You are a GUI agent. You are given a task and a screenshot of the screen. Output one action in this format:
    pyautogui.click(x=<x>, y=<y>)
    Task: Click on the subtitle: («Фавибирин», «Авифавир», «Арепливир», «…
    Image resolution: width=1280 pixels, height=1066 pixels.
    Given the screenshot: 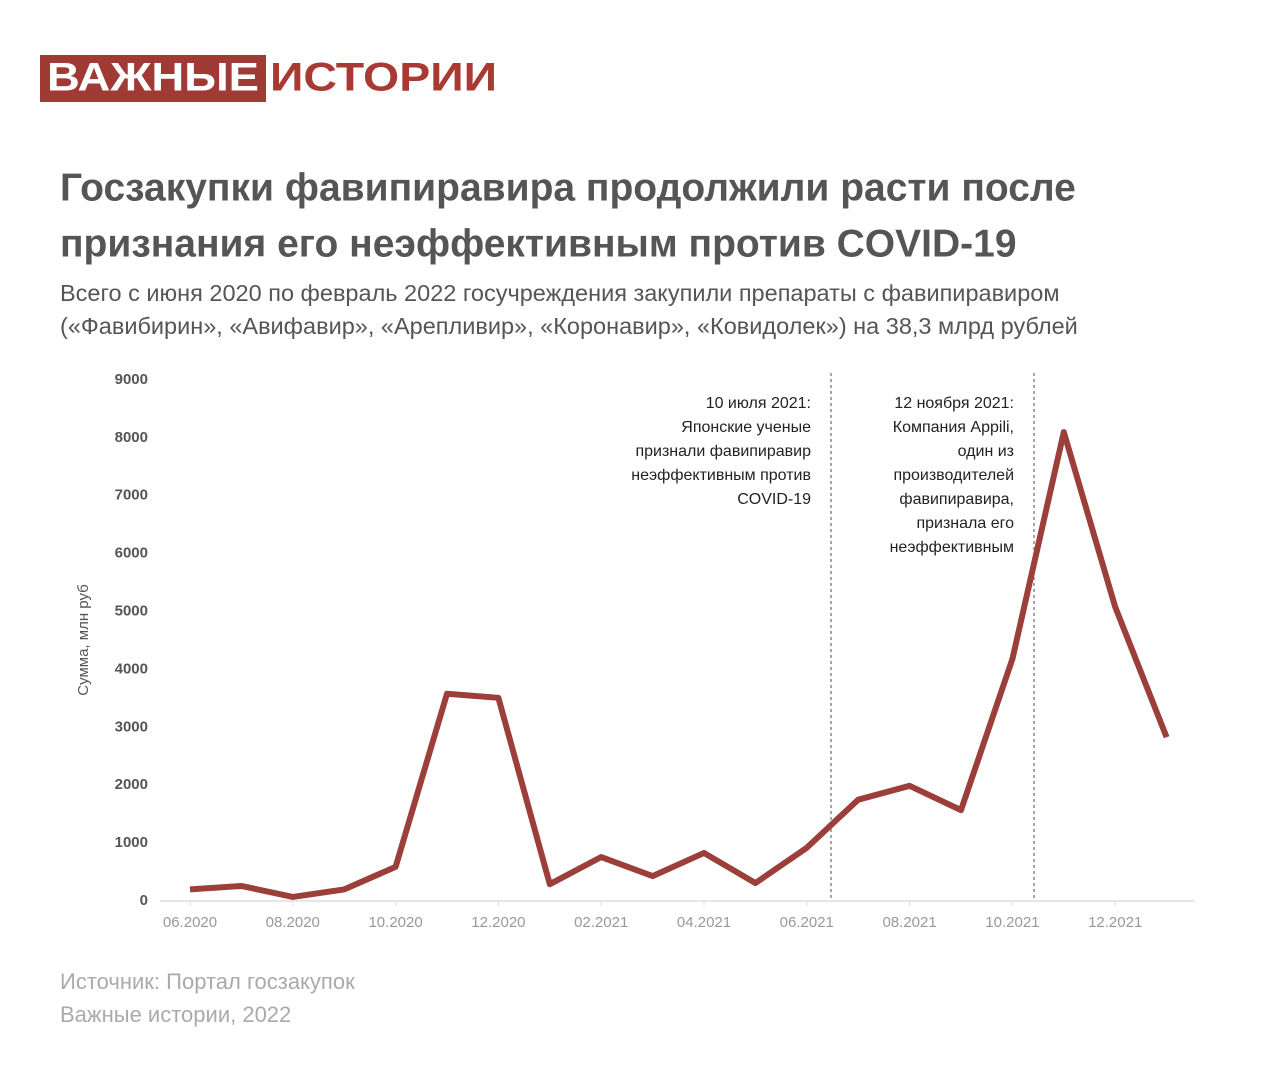 What is the action you would take?
    pyautogui.click(x=569, y=326)
    